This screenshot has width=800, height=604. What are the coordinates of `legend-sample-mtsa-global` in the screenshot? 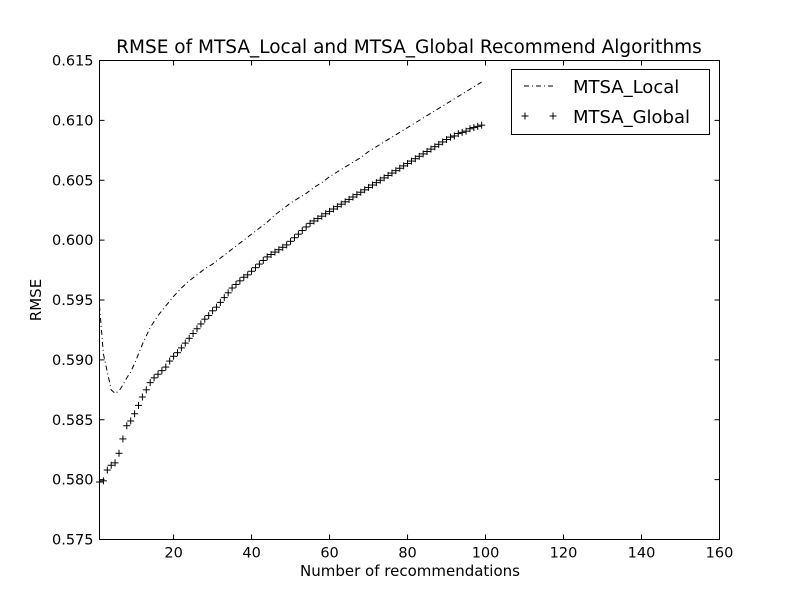 It's located at (539, 116).